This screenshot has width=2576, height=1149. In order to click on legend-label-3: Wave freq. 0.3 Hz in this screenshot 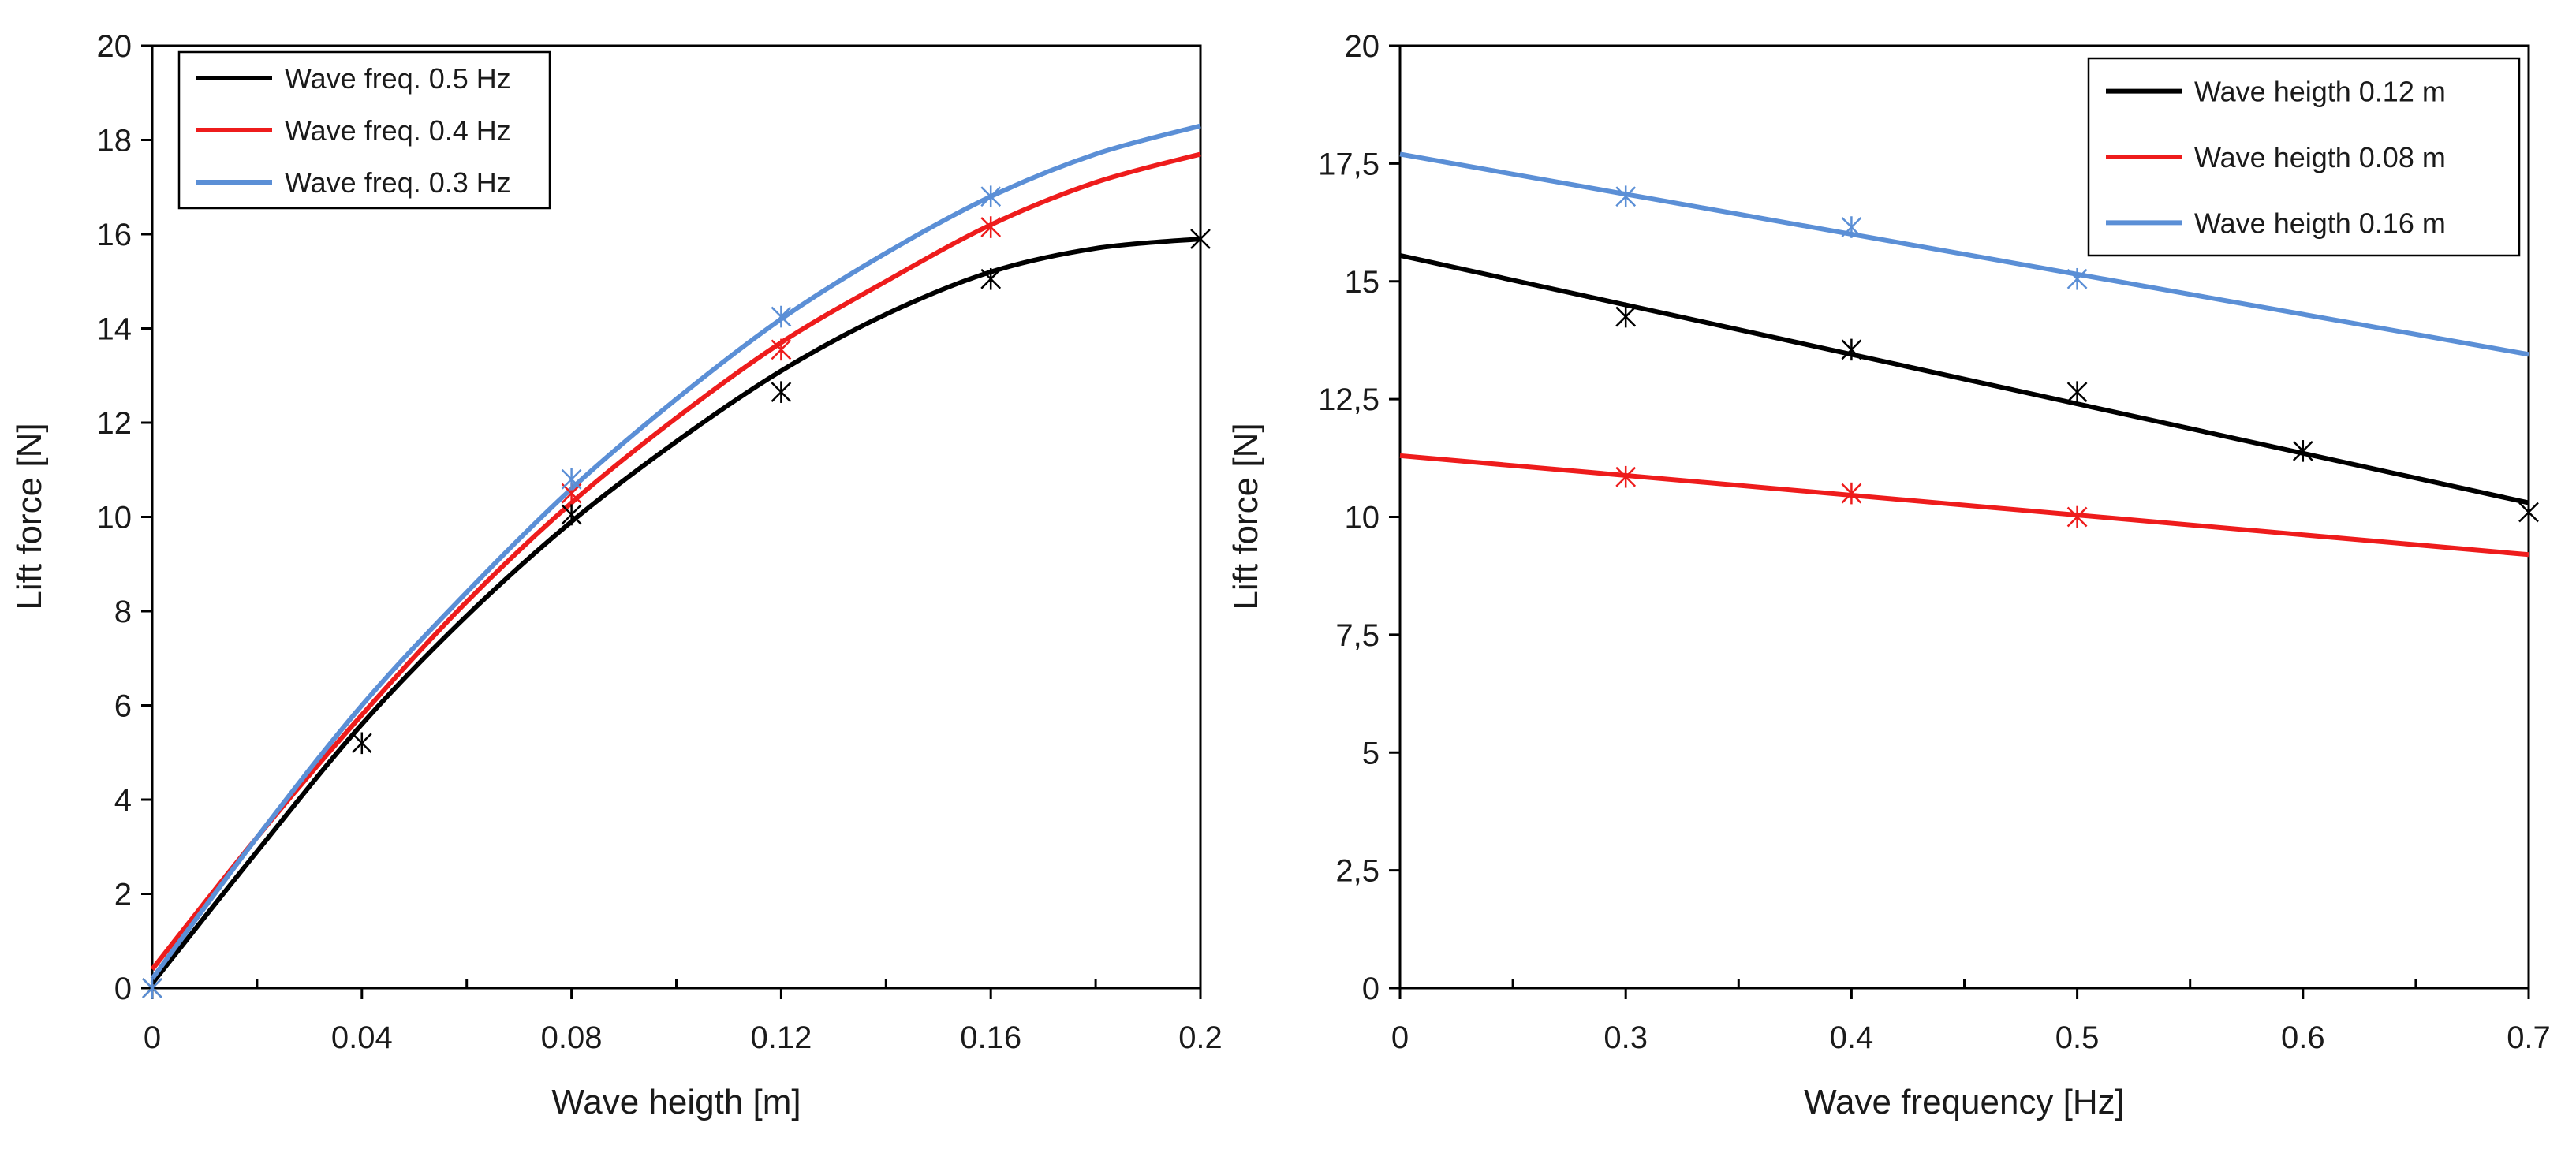, I will do `click(398, 182)`.